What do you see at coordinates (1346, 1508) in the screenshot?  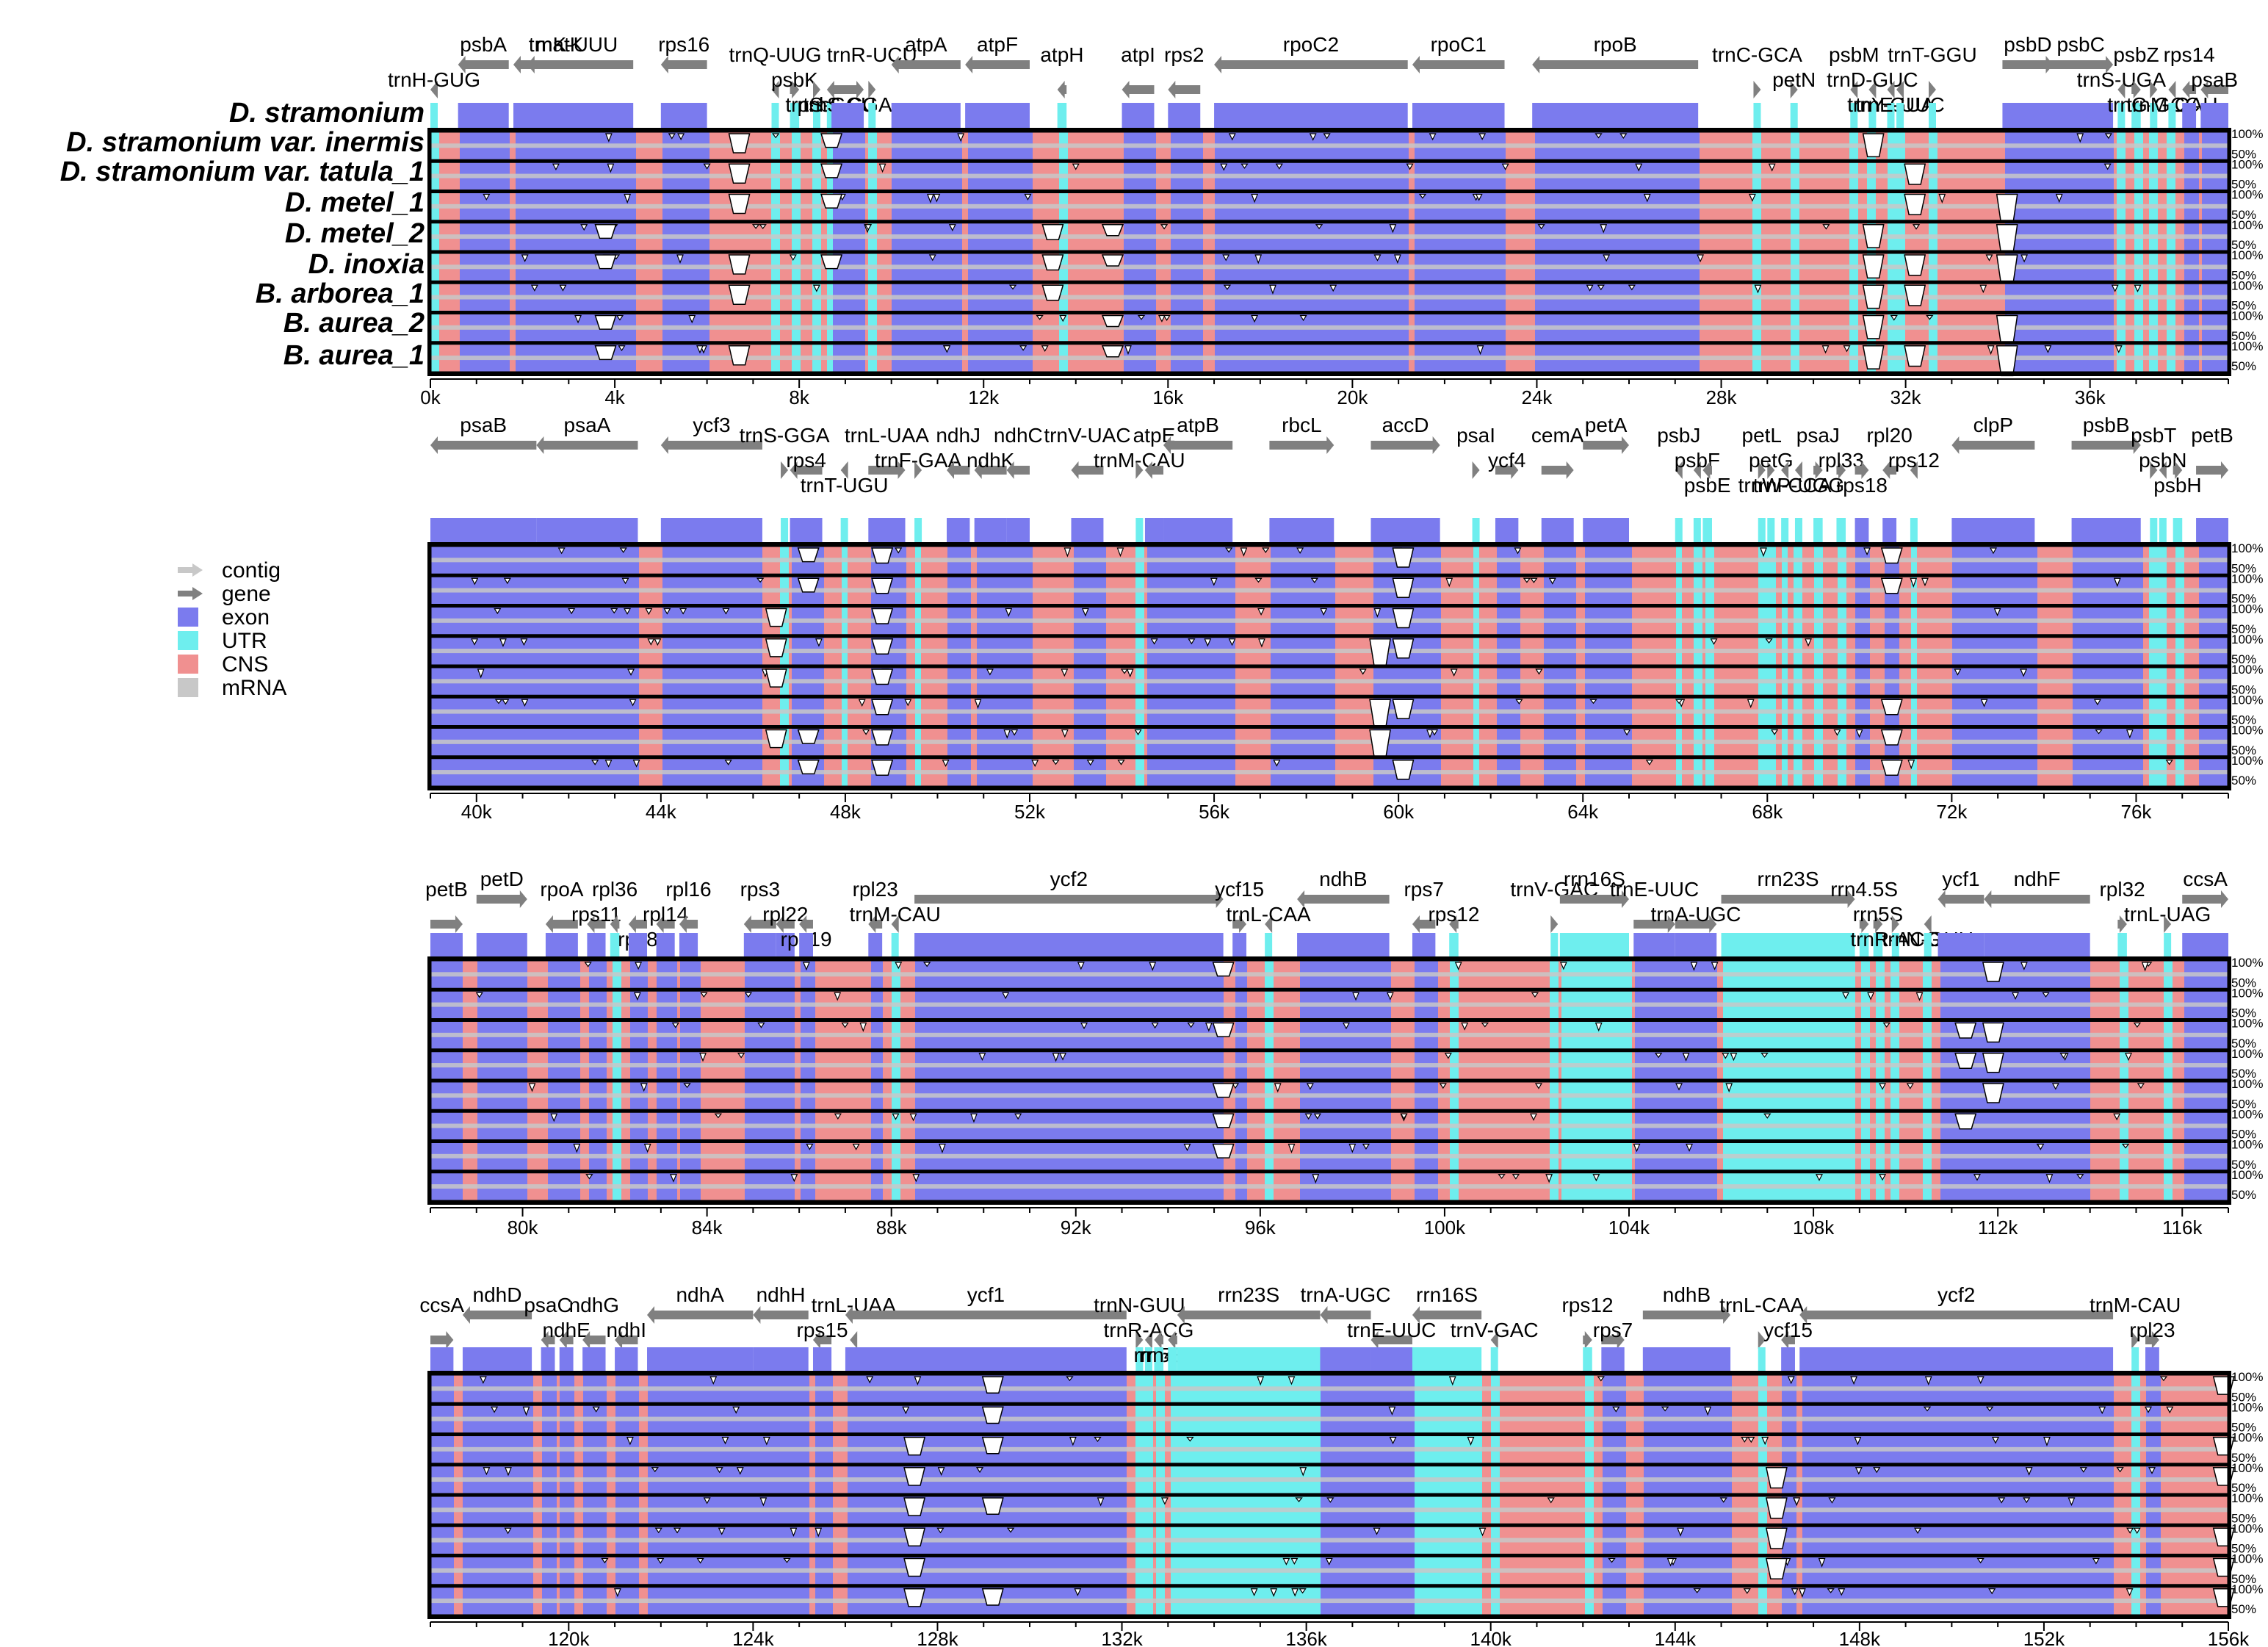 I see `track: 100% 50%` at bounding box center [1346, 1508].